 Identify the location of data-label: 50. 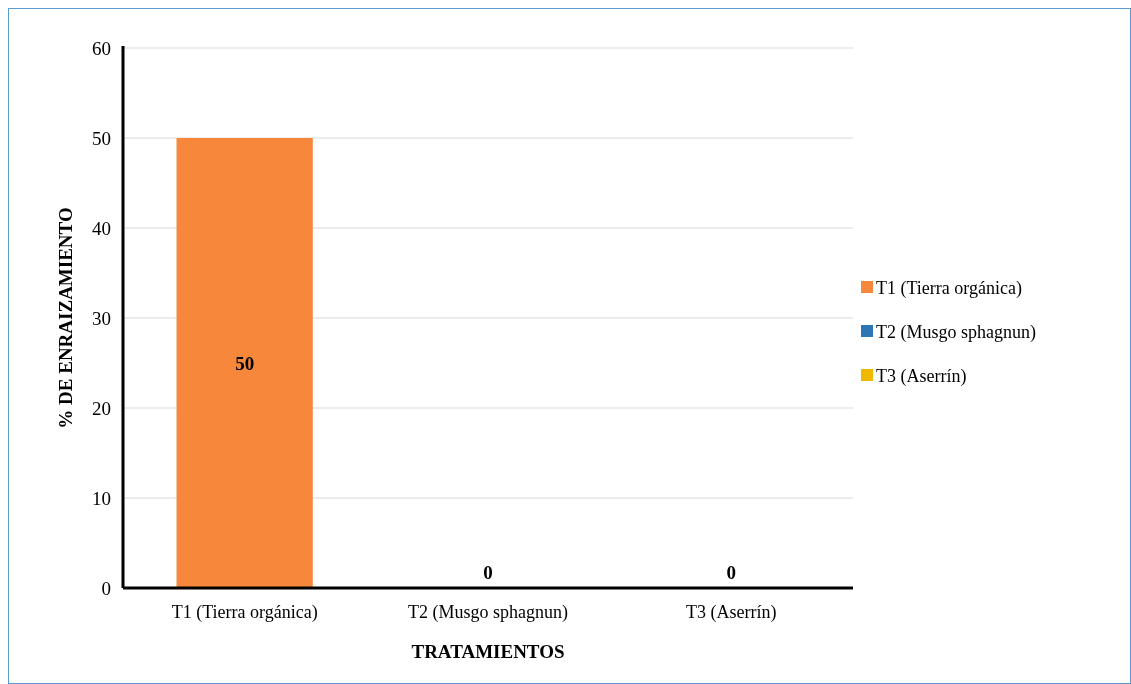
(245, 363).